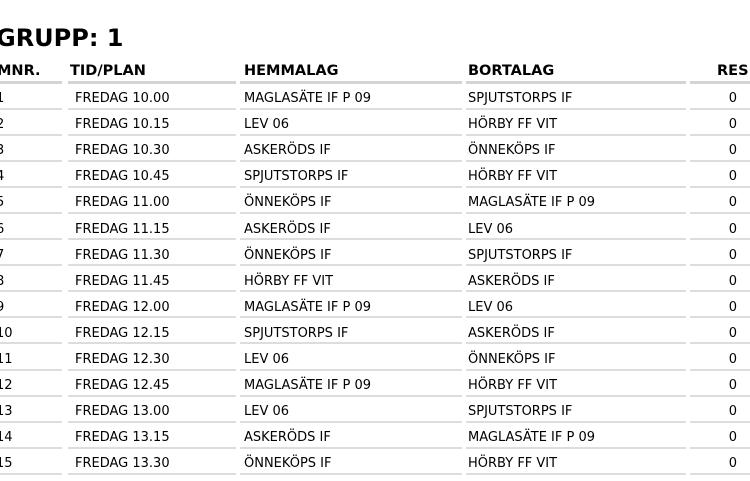 This screenshot has height=481, width=750. What do you see at coordinates (122, 359) in the screenshot?
I see `time: FREDAG 12.30` at bounding box center [122, 359].